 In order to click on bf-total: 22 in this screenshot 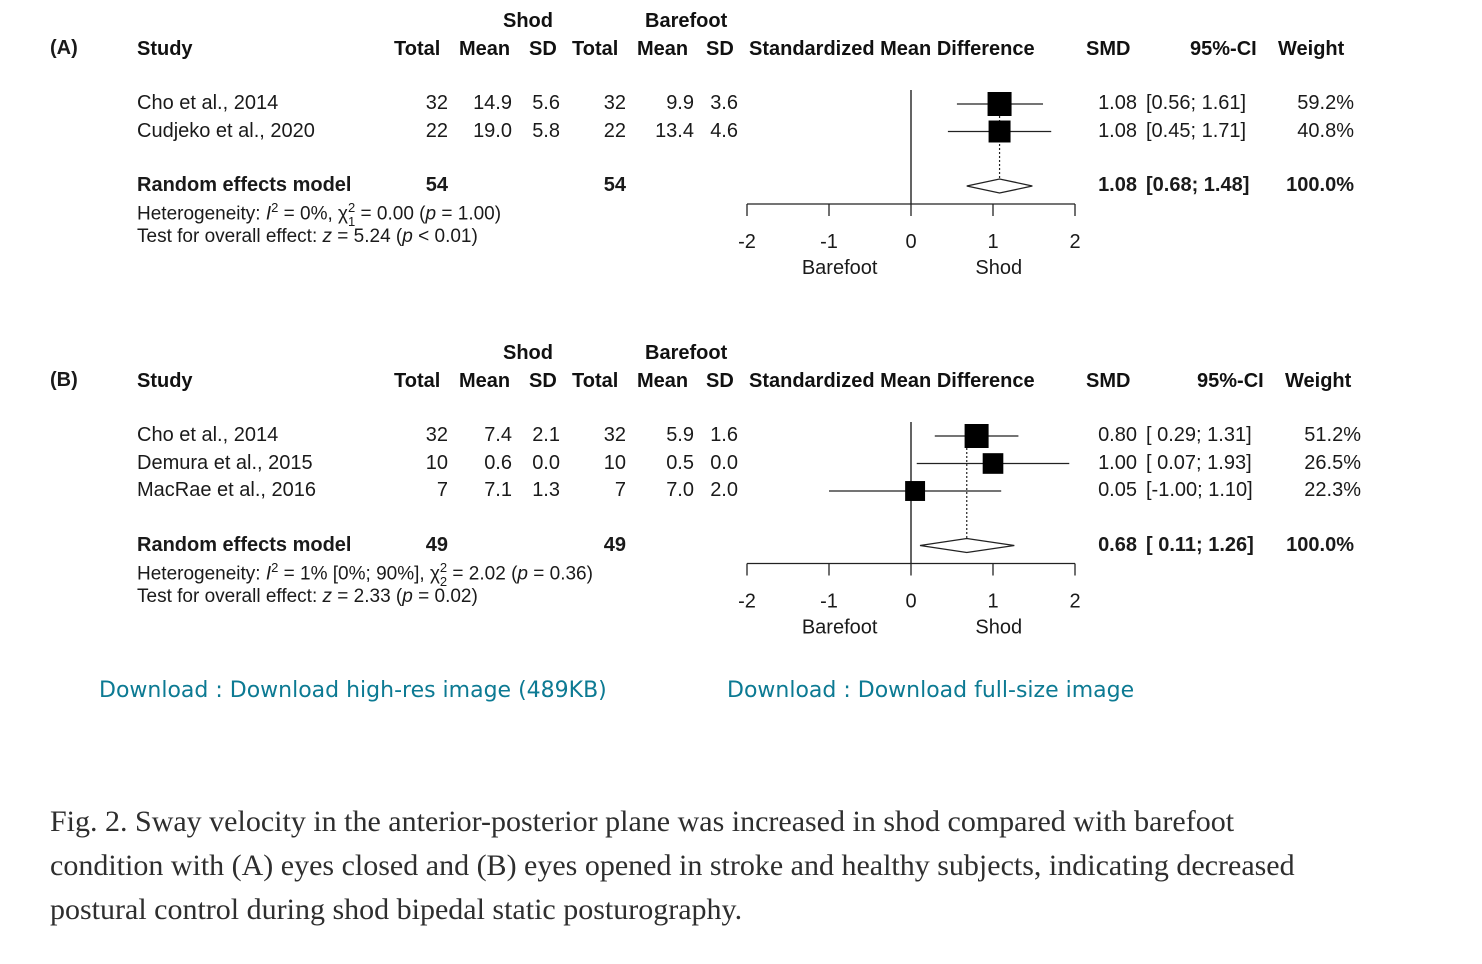, I will do `click(614, 130)`.